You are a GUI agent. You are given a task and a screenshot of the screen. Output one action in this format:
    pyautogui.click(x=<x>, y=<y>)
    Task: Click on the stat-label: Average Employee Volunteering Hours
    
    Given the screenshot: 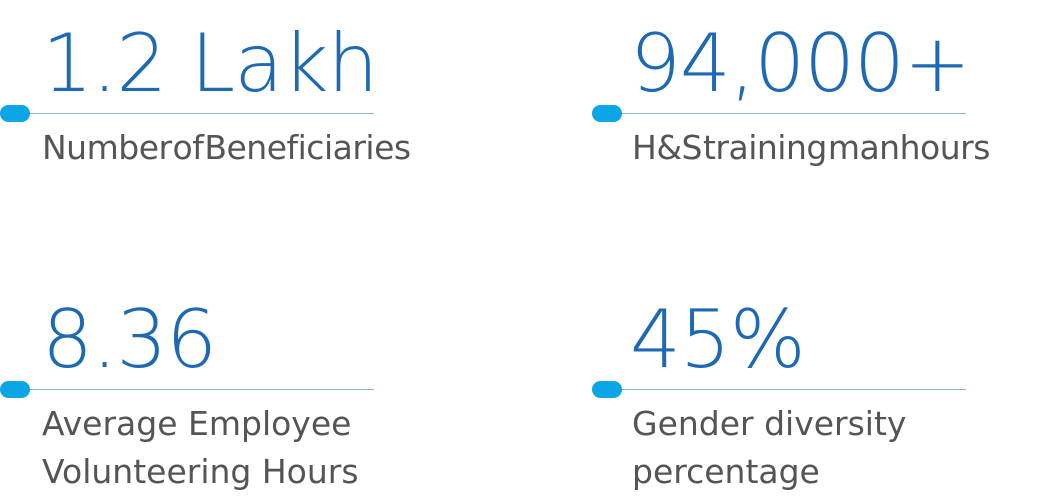 What is the action you would take?
    pyautogui.click(x=200, y=447)
    